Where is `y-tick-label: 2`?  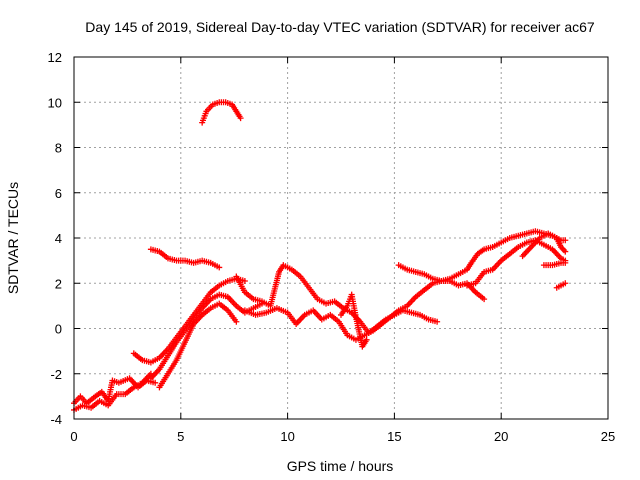
y-tick-label: 2 is located at coordinates (58, 283).